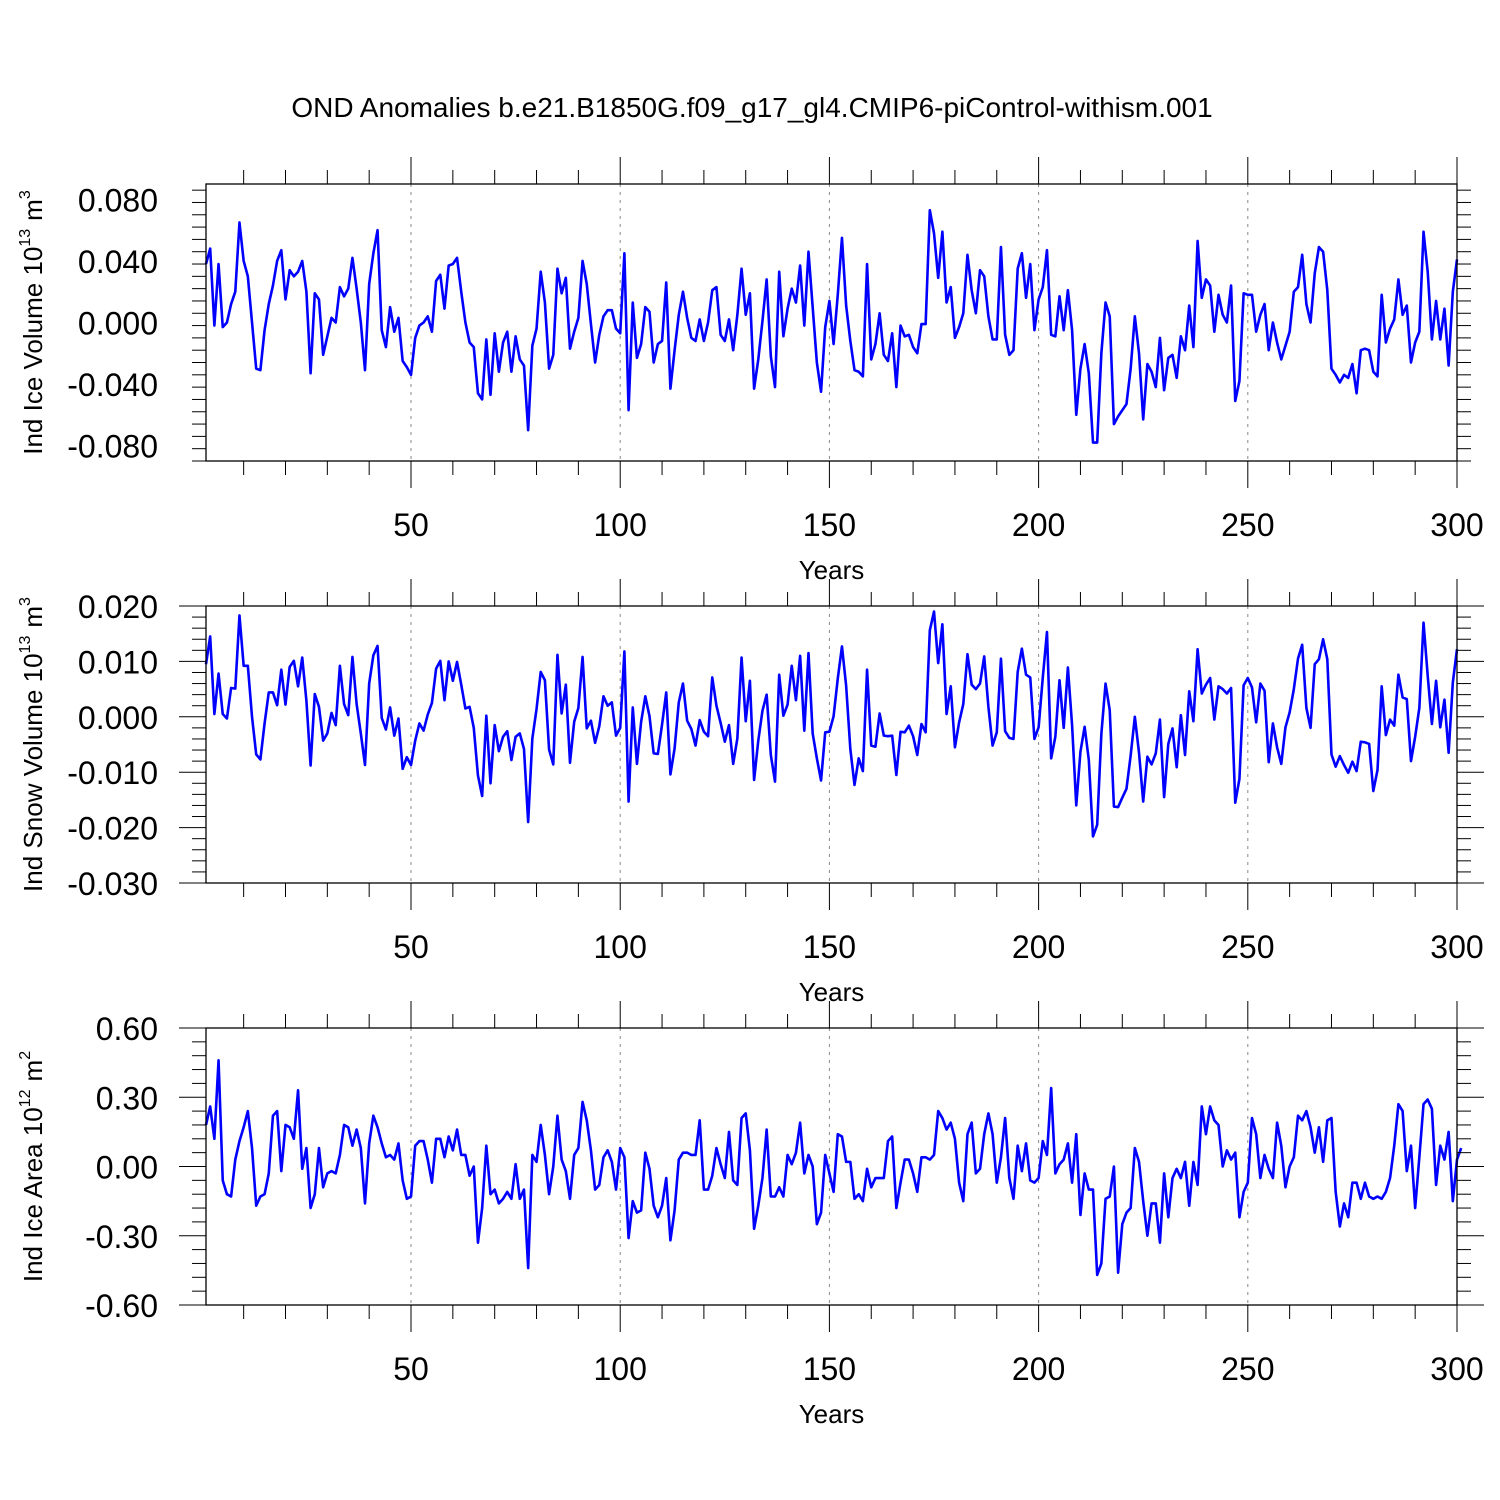 Image resolution: width=1500 pixels, height=1500 pixels. What do you see at coordinates (127, 1029) in the screenshot?
I see `y-tick-label: 0.60` at bounding box center [127, 1029].